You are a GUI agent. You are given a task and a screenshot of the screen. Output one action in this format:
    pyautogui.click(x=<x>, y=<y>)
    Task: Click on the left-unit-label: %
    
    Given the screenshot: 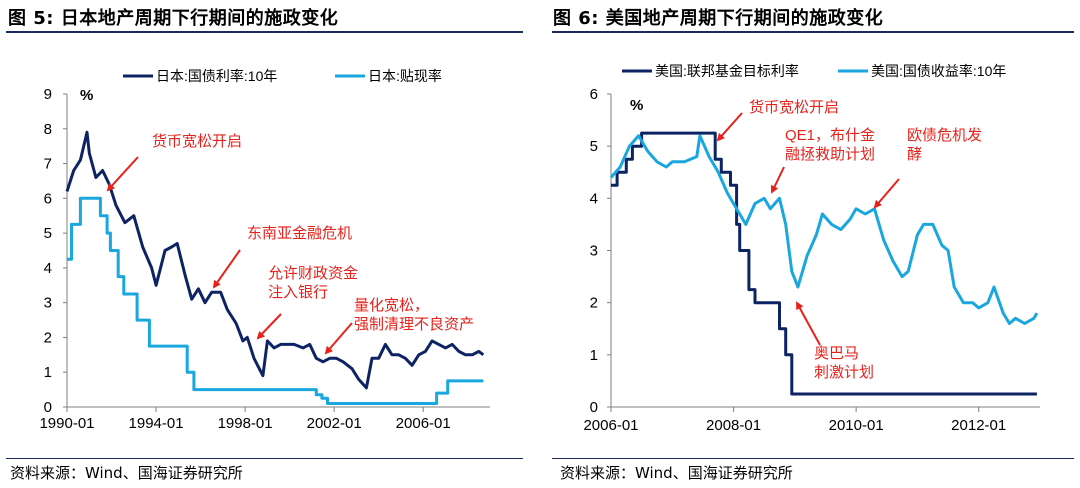 What is the action you would take?
    pyautogui.click(x=86, y=95)
    